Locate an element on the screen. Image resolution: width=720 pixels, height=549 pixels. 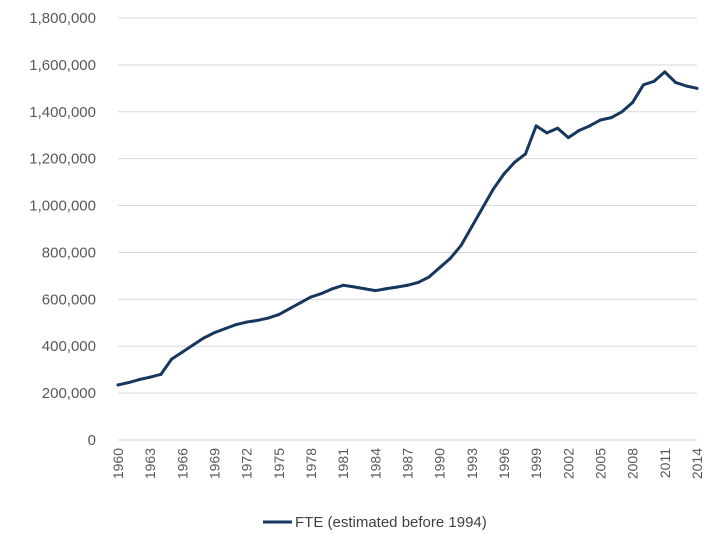
x-tick-label: 1981 is located at coordinates (343, 463).